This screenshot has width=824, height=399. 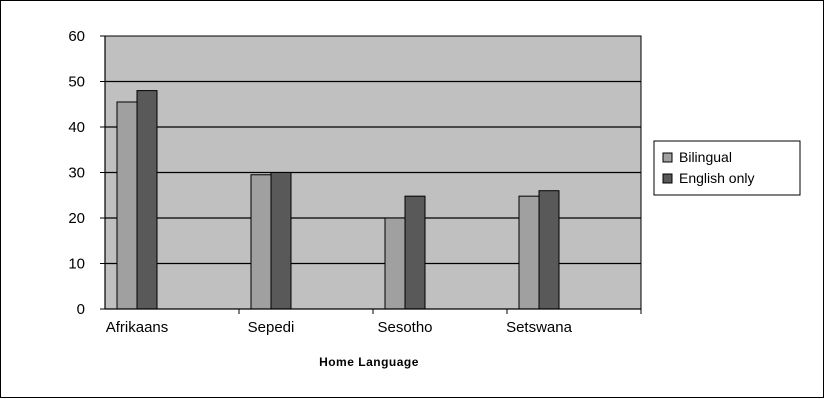 I want to click on x-tick-label: Afrikaans, so click(x=137, y=327).